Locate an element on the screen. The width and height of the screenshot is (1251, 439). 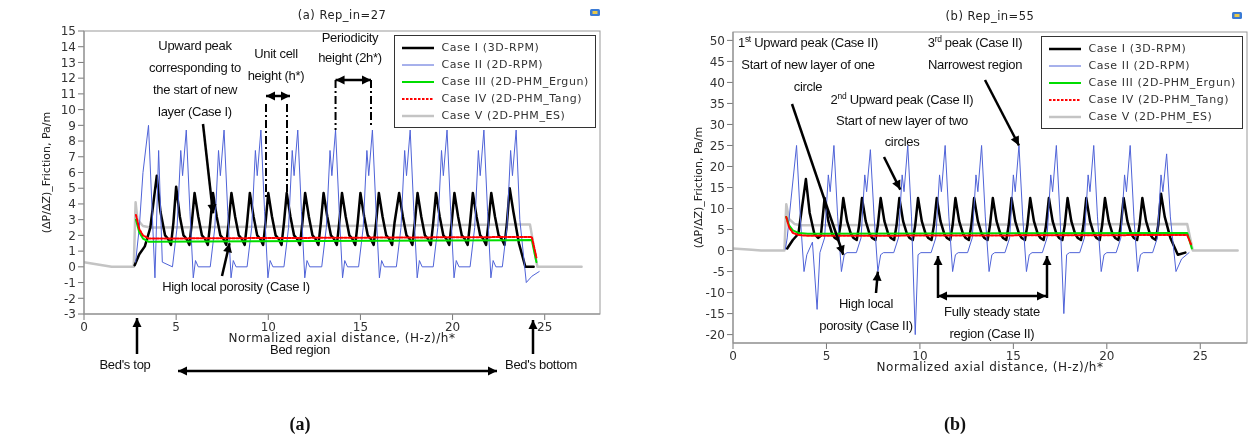
y-tick-label: 4 is located at coordinates (72, 204).